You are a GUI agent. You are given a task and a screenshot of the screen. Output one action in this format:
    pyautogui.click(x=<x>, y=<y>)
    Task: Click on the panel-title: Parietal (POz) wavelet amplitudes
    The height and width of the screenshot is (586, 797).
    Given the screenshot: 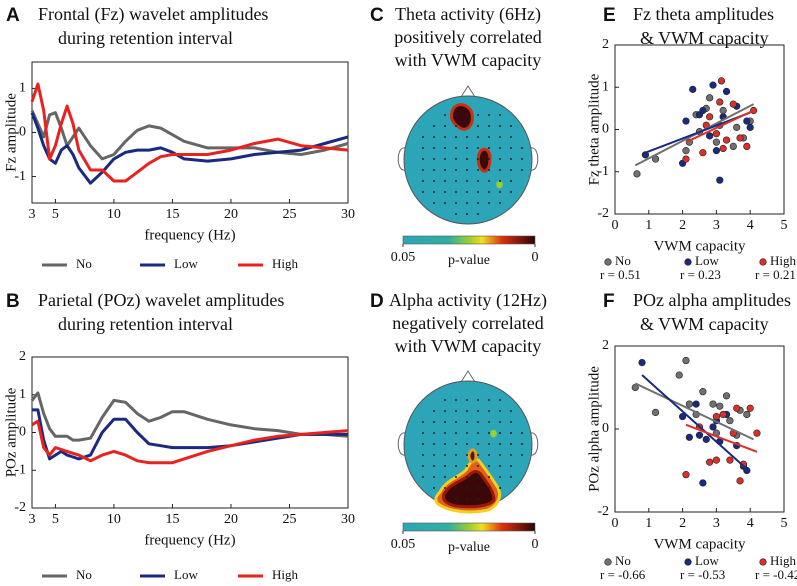 What is the action you would take?
    pyautogui.click(x=161, y=300)
    